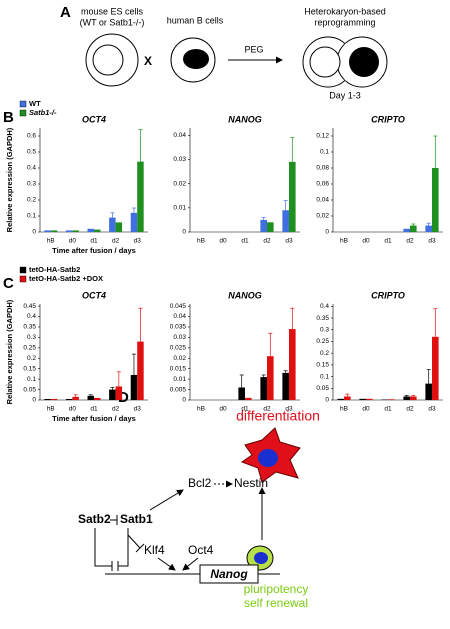 The height and width of the screenshot is (629, 450). Describe the element at coordinates (31, 136) in the screenshot. I see `y-tick-label: 0.6` at that location.